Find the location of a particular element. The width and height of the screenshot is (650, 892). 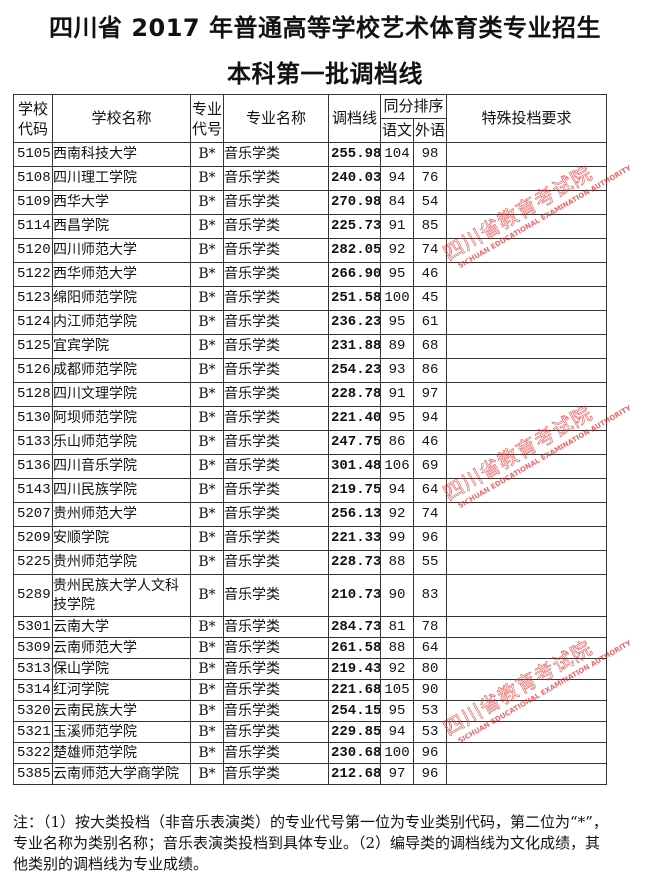

cell-foreign: 64 is located at coordinates (430, 648).